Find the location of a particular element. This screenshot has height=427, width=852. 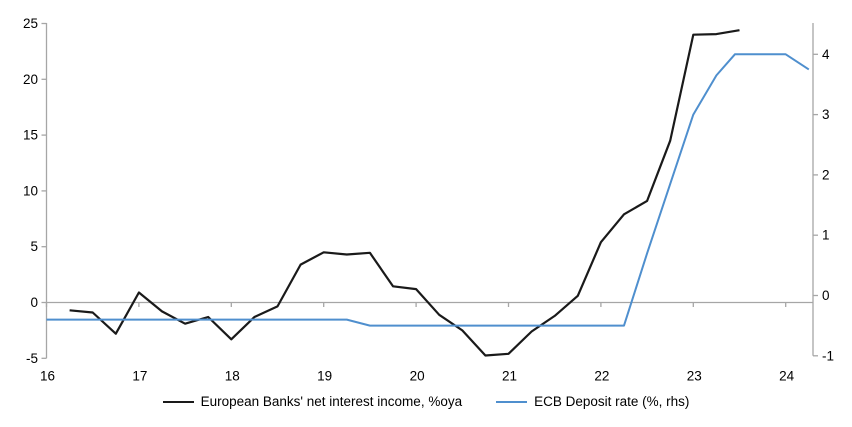

y-left-tick-label: 20 is located at coordinates (30, 79).